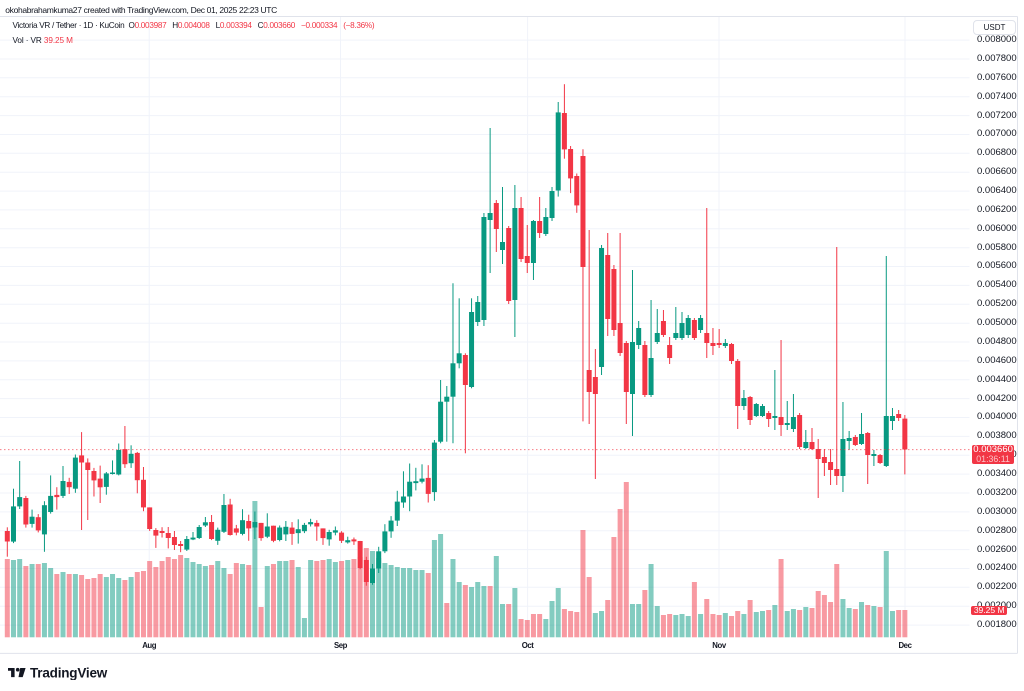 The image size is (1024, 691). I want to click on svg-text: TradingView, so click(69, 672).